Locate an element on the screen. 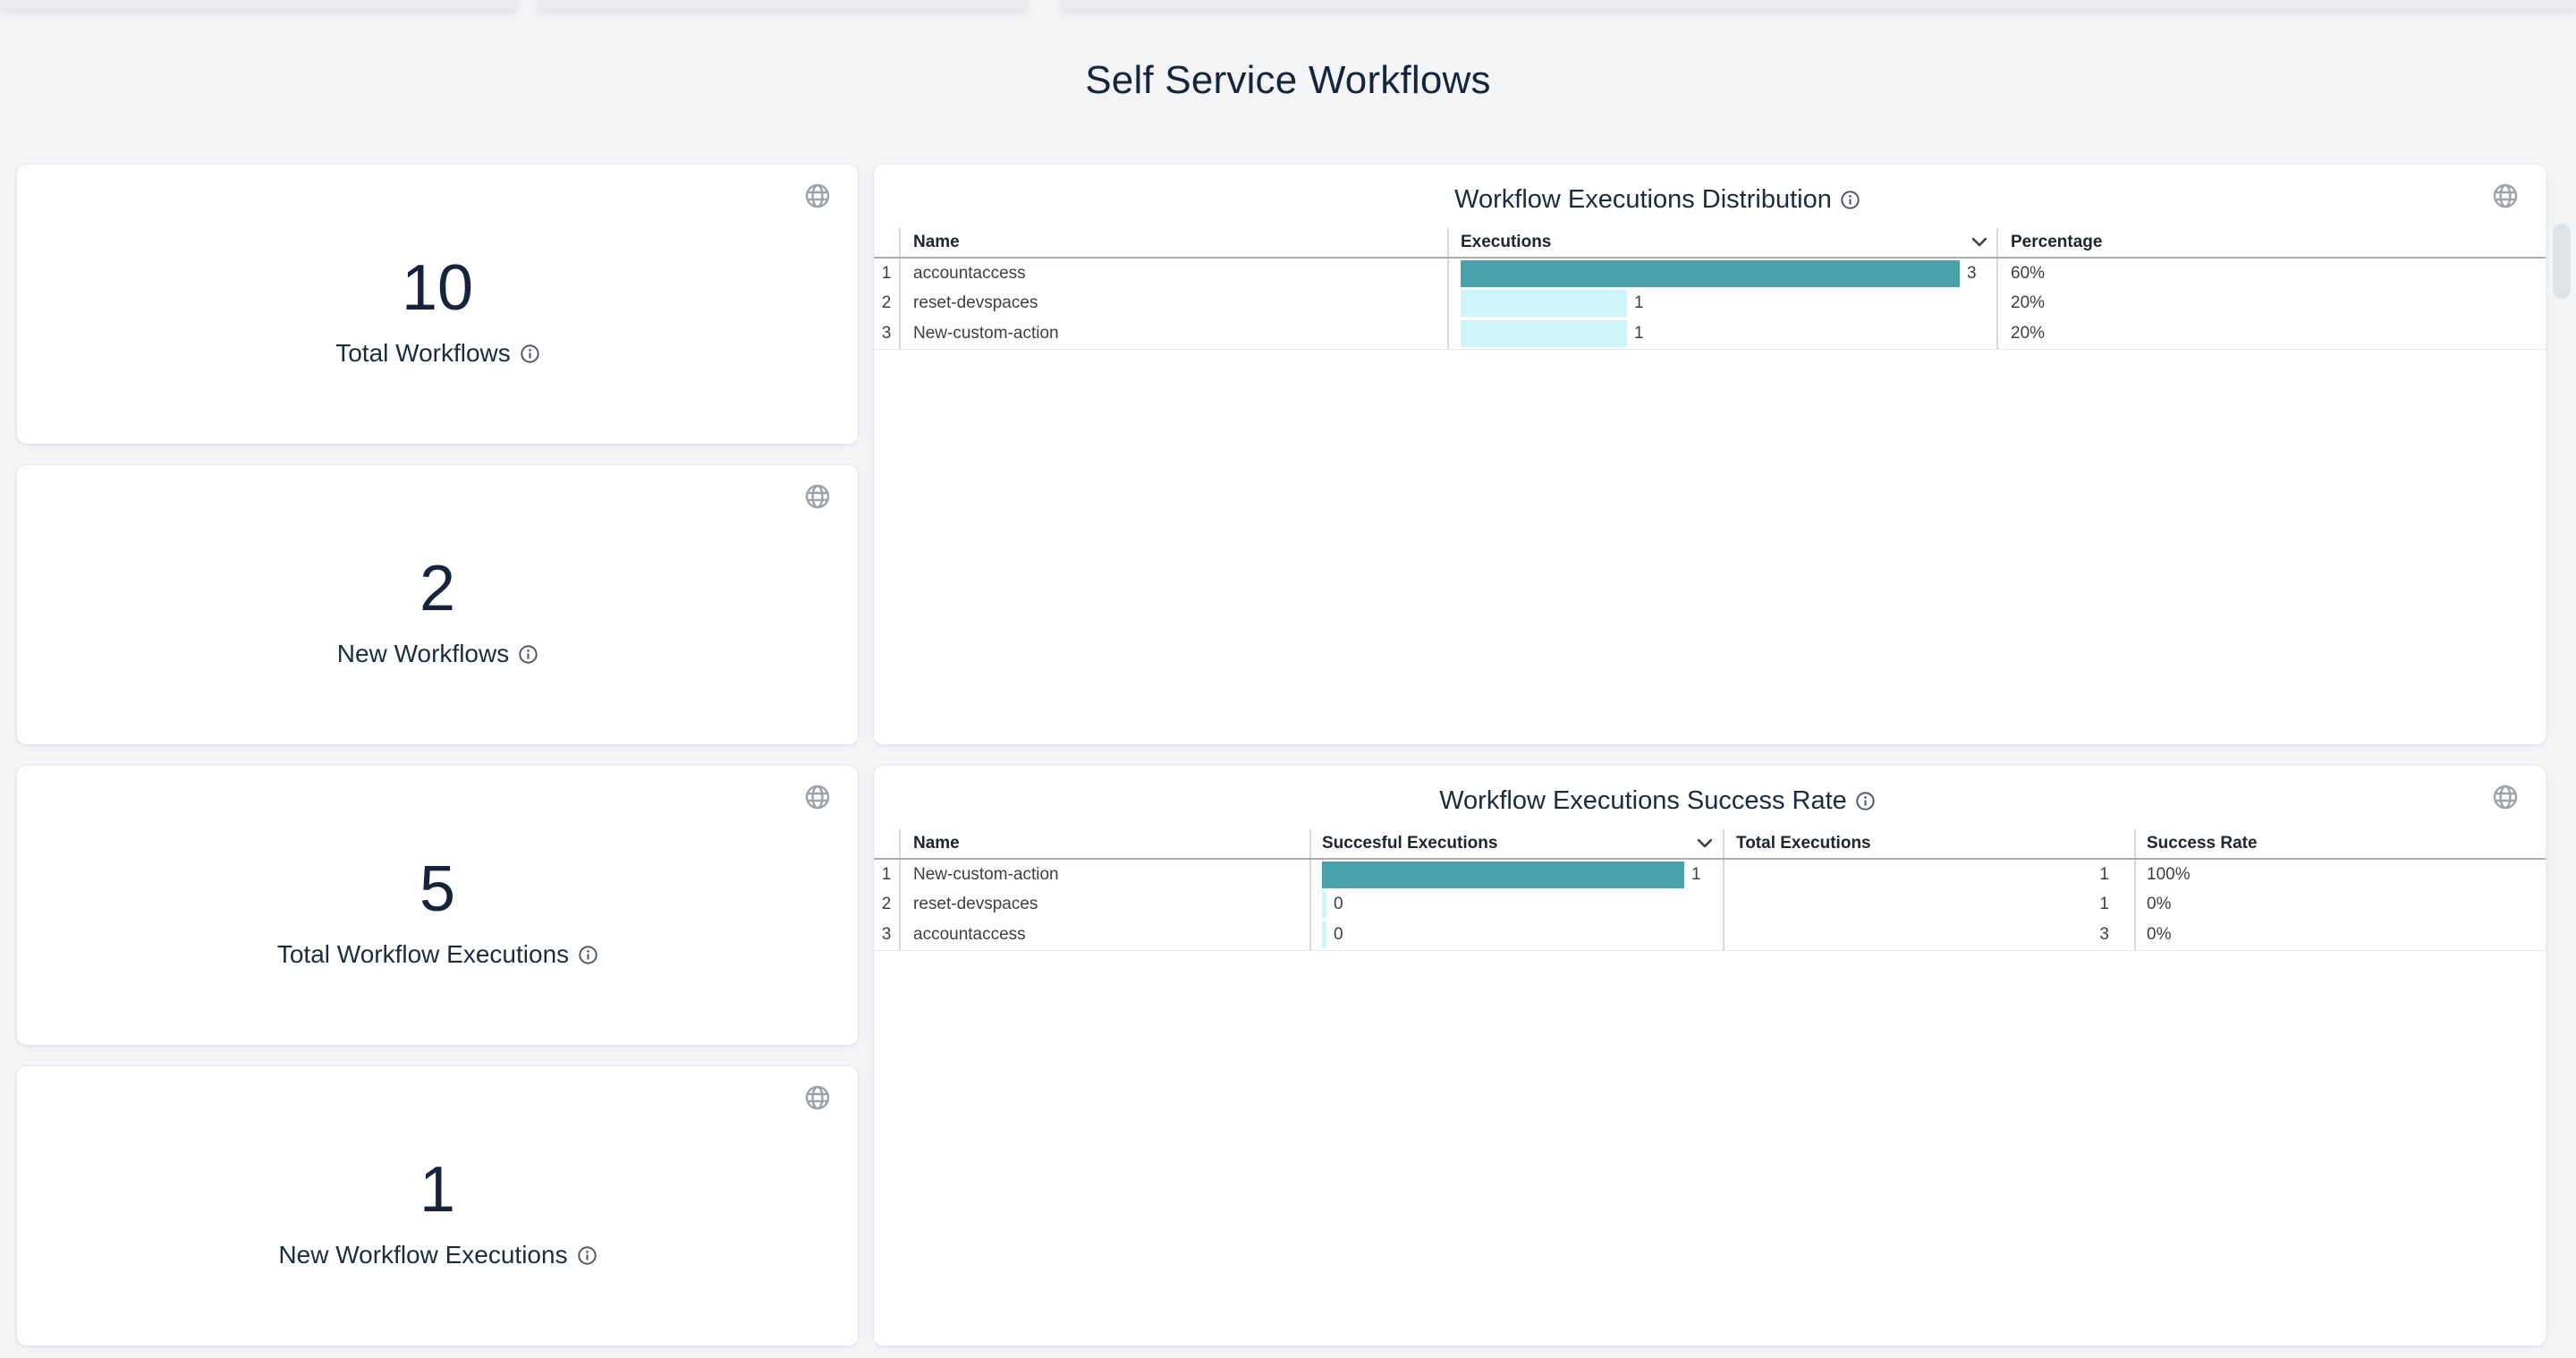 The image size is (2576, 1358). stat-label: New Workflows is located at coordinates (423, 653).